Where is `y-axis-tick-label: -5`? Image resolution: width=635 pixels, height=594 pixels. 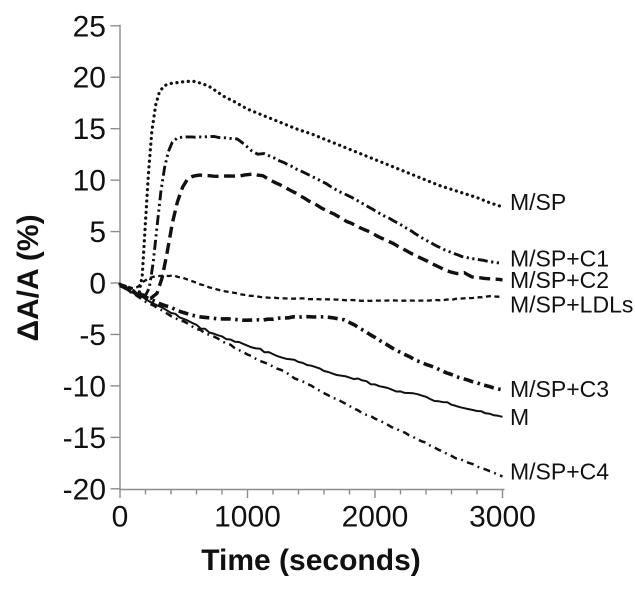 y-axis-tick-label: -5 is located at coordinates (92, 335).